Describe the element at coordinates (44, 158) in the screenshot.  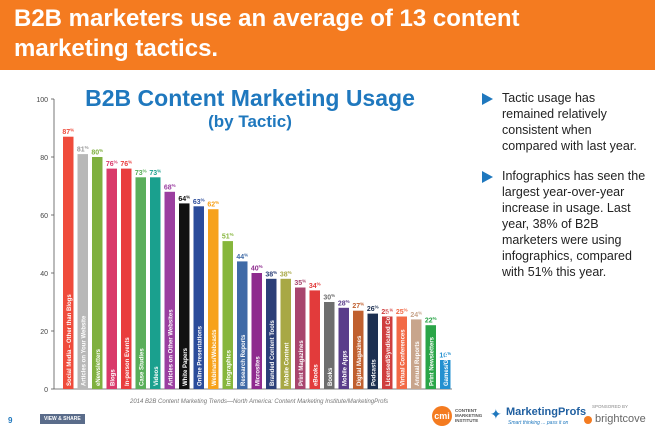
I see `y-tick-label: 80` at that location.